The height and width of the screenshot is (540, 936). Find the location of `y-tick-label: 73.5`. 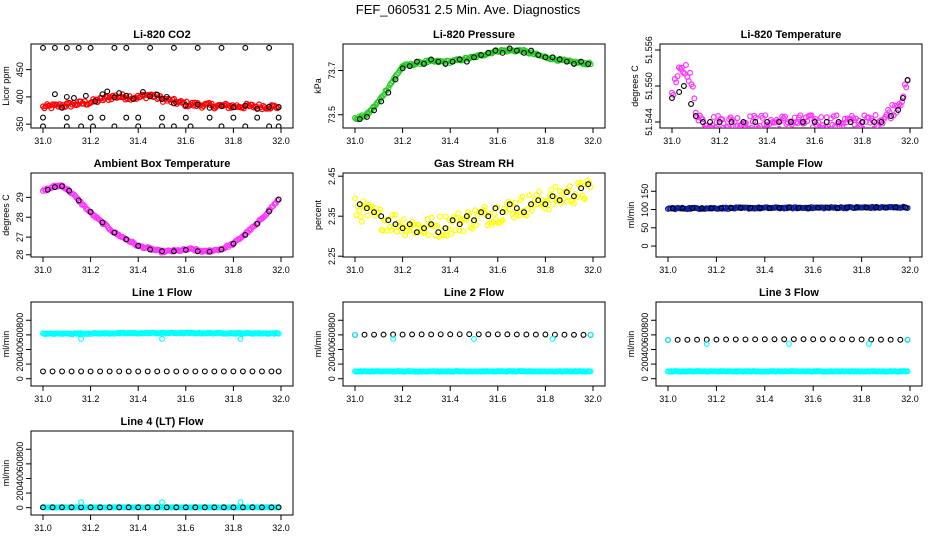

y-tick-label: 73.5 is located at coordinates (332, 115).